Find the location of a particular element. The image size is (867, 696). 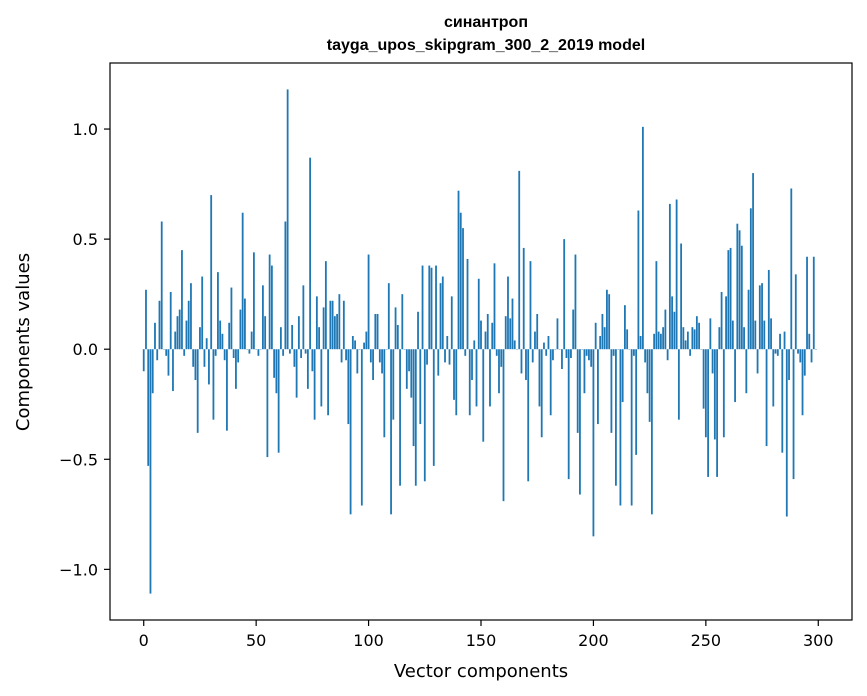

x-tick-label: 200 is located at coordinates (593, 640).